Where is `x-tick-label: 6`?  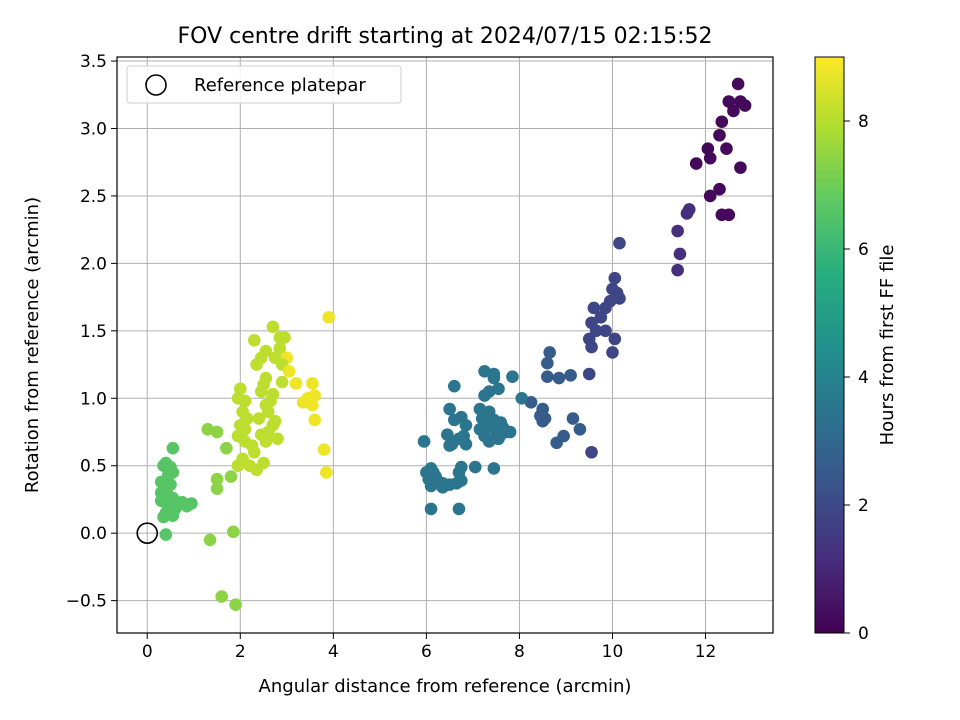
x-tick-label: 6 is located at coordinates (426, 652).